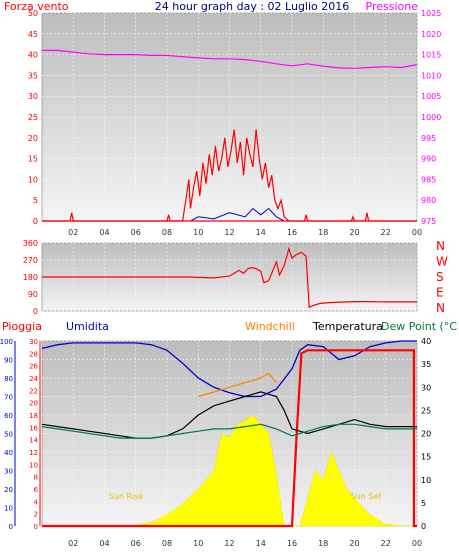 The image size is (459, 559). I want to click on humidity-tick-label: 70, so click(8, 398).